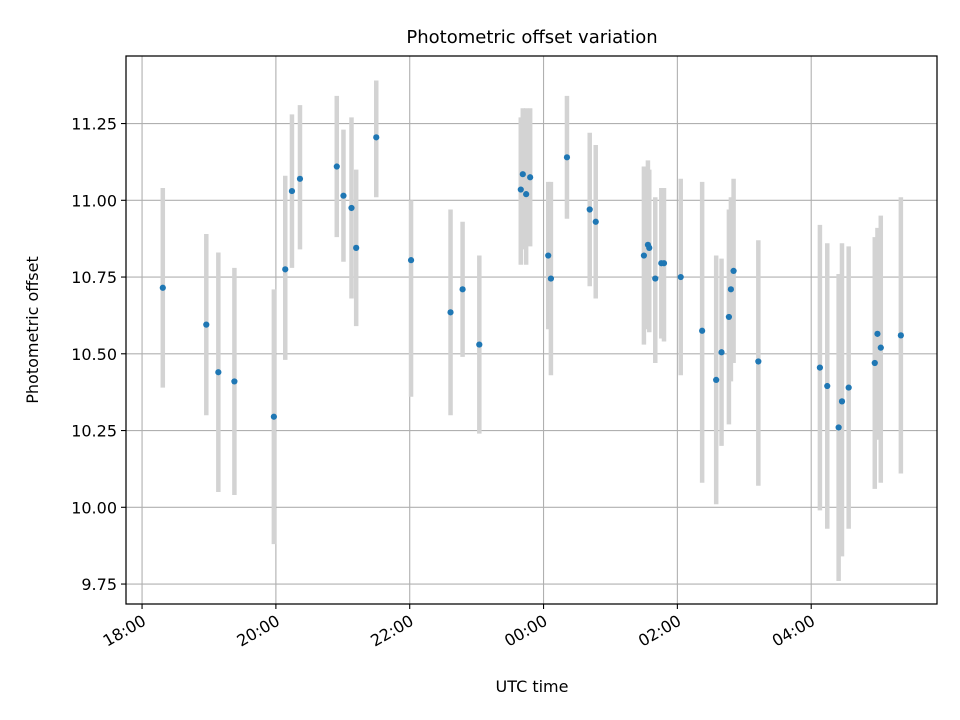  I want to click on y-tick-label: 10.75, so click(94, 277).